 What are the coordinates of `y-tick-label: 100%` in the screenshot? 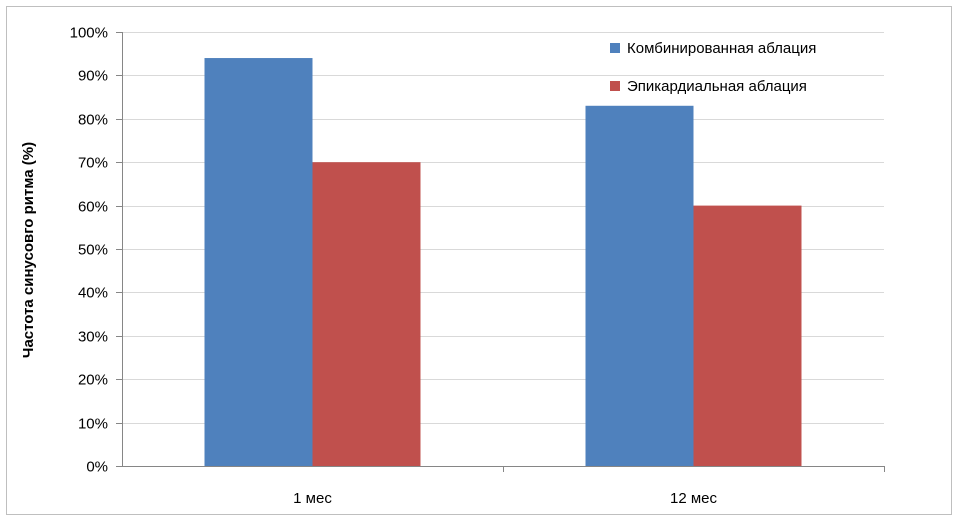 It's located at (89, 33).